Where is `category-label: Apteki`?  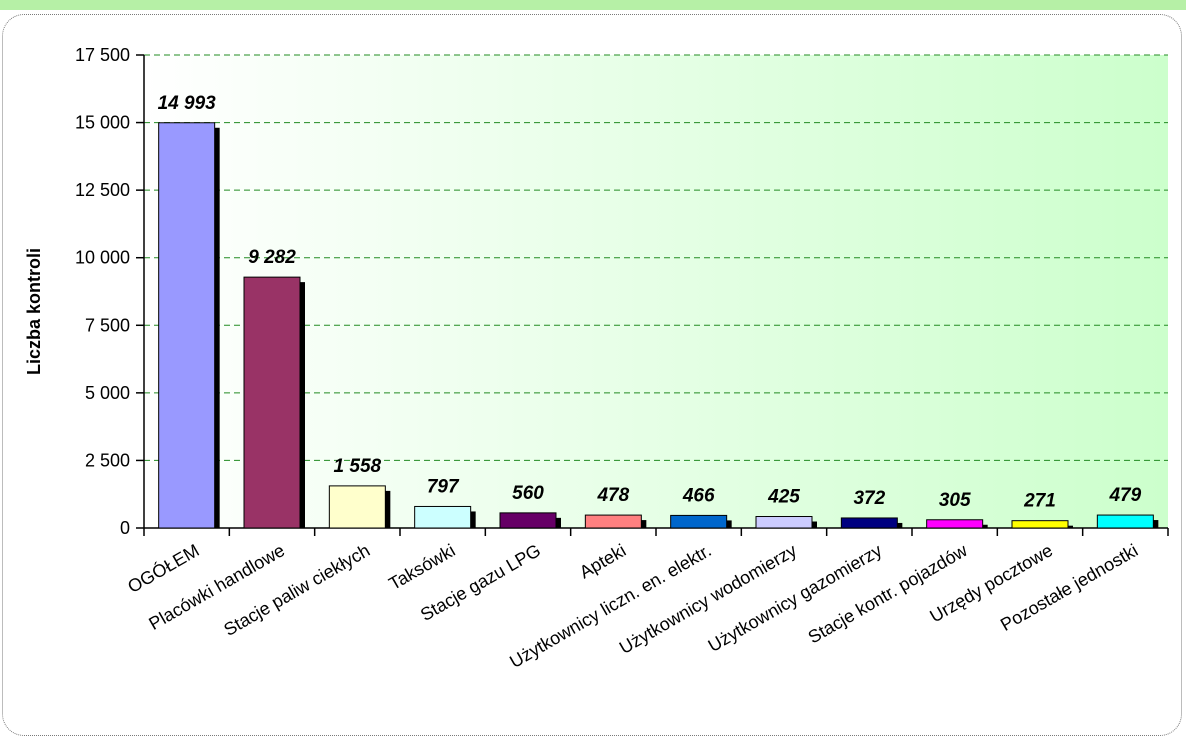 category-label: Apteki is located at coordinates (602, 561).